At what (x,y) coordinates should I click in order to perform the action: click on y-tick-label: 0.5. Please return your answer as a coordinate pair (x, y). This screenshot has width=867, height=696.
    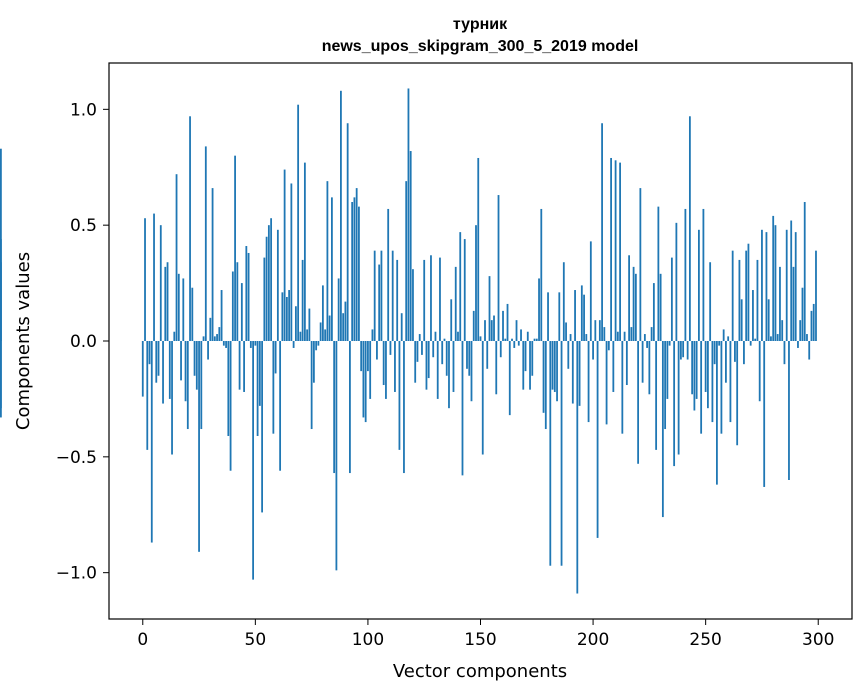
    Looking at the image, I should click on (83, 226).